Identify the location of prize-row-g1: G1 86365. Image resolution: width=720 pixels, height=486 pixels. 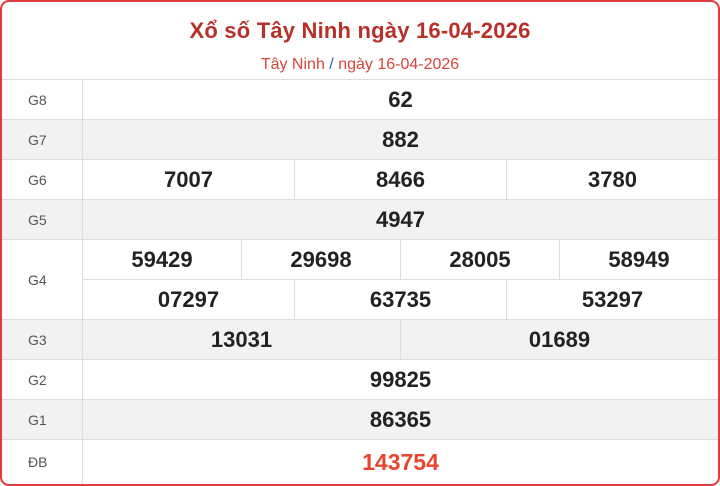
(360, 420).